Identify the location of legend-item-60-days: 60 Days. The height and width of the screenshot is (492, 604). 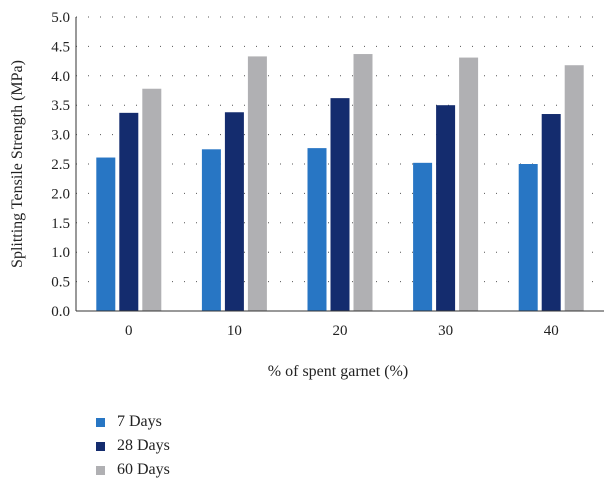
(133, 470).